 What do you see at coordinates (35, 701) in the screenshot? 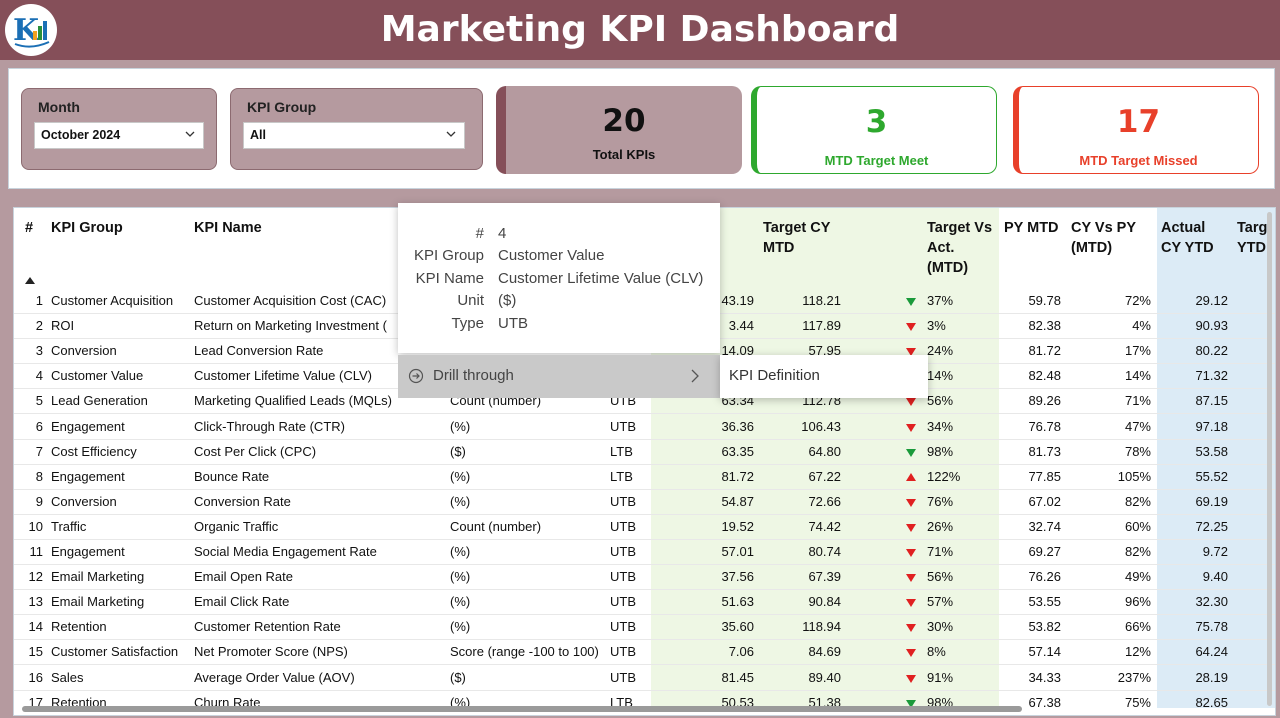
I see `cell-num: 17` at bounding box center [35, 701].